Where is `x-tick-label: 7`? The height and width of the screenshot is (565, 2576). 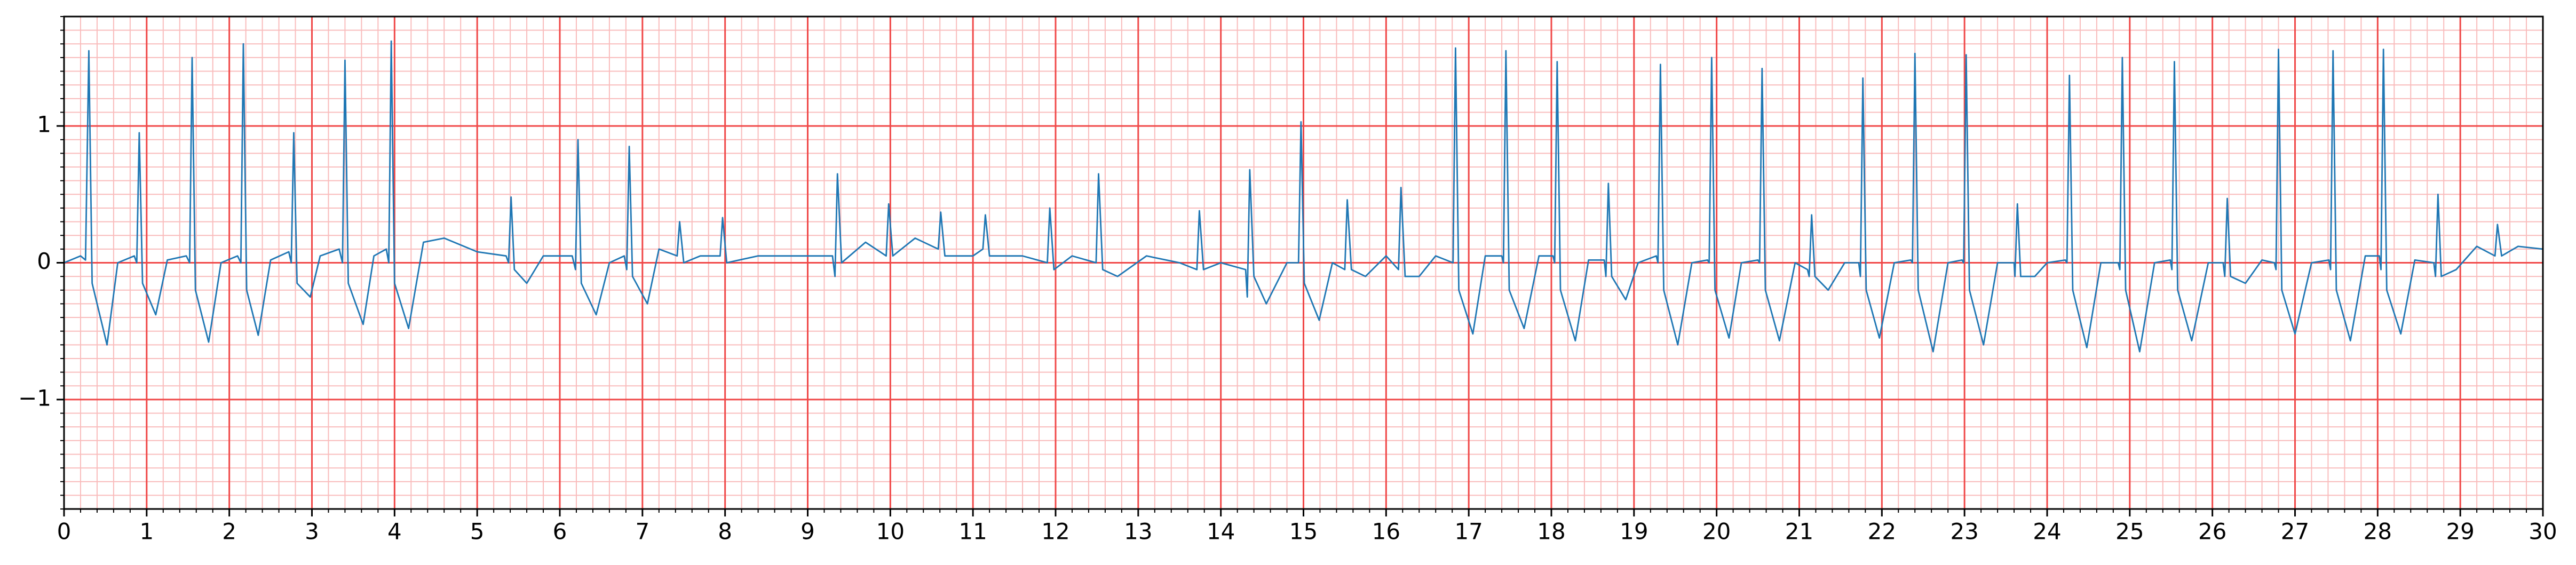 x-tick-label: 7 is located at coordinates (642, 532).